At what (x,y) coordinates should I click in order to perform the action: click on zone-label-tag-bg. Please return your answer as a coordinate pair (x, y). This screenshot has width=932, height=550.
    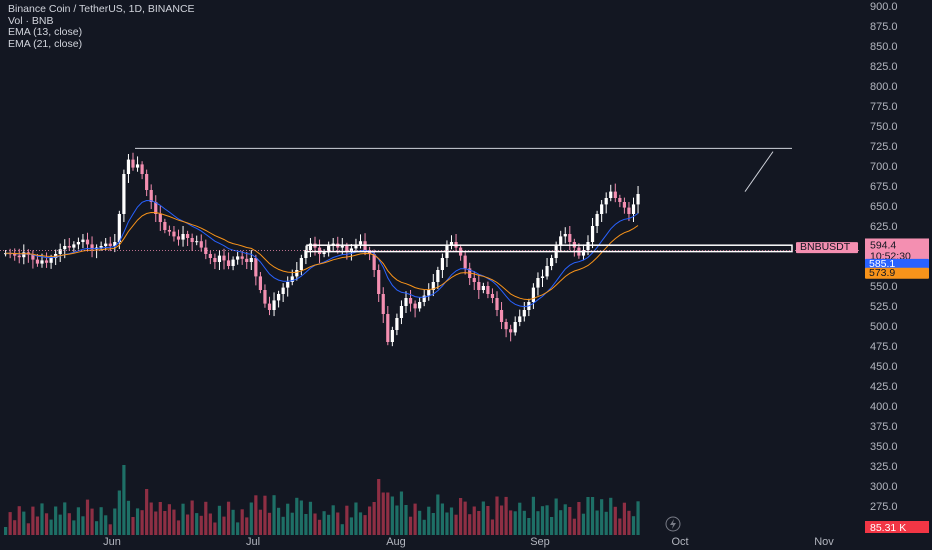
    Looking at the image, I should click on (827, 248).